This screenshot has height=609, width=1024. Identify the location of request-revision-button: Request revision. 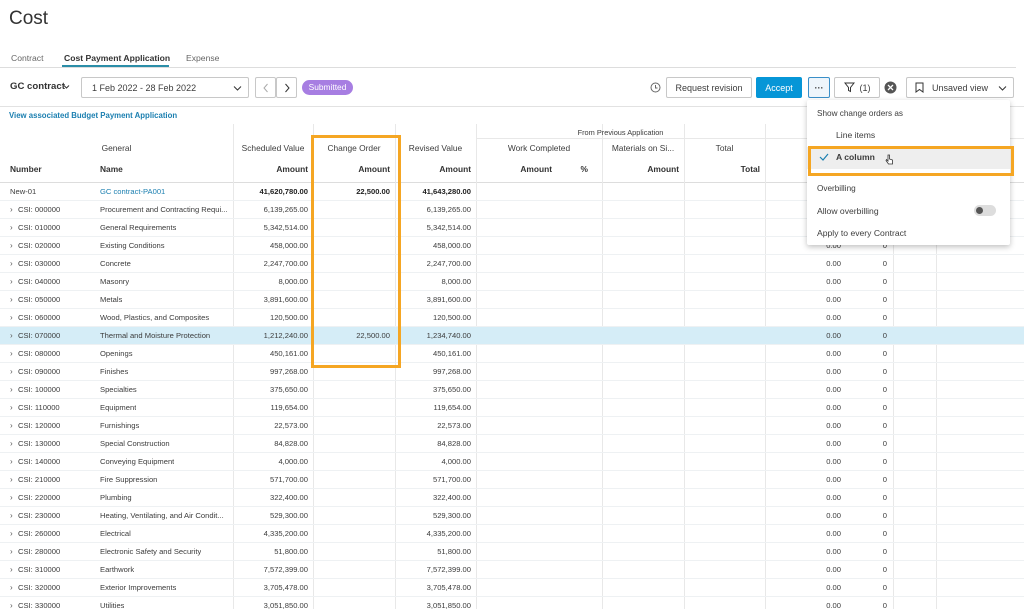
(709, 87).